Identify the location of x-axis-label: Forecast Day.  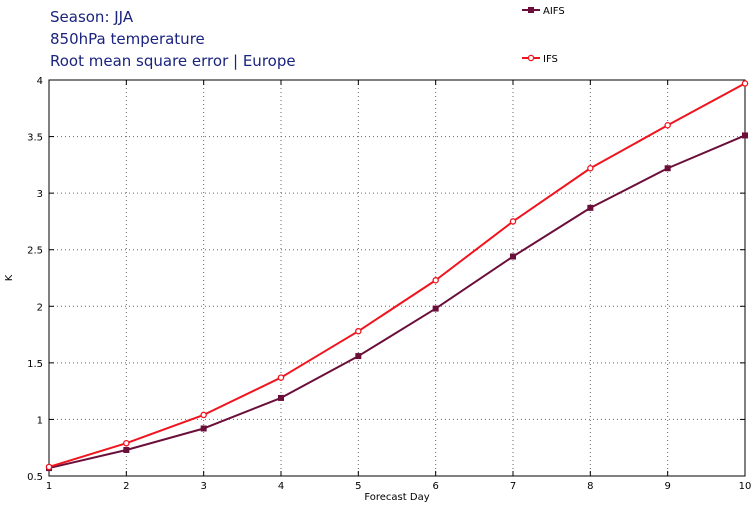
(396, 497).